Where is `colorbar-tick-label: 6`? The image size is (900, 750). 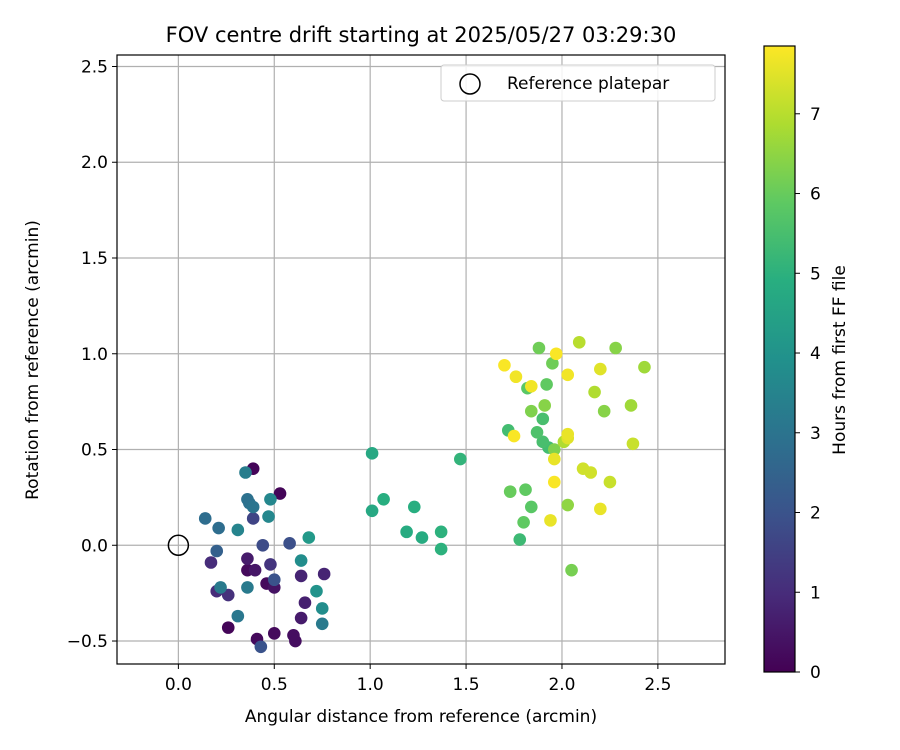 colorbar-tick-label: 6 is located at coordinates (815, 195).